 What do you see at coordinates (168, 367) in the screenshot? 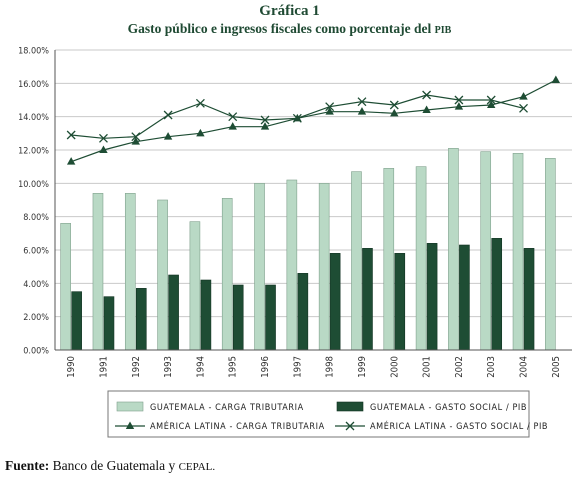
I see `x-tick-label: 1993` at bounding box center [168, 367].